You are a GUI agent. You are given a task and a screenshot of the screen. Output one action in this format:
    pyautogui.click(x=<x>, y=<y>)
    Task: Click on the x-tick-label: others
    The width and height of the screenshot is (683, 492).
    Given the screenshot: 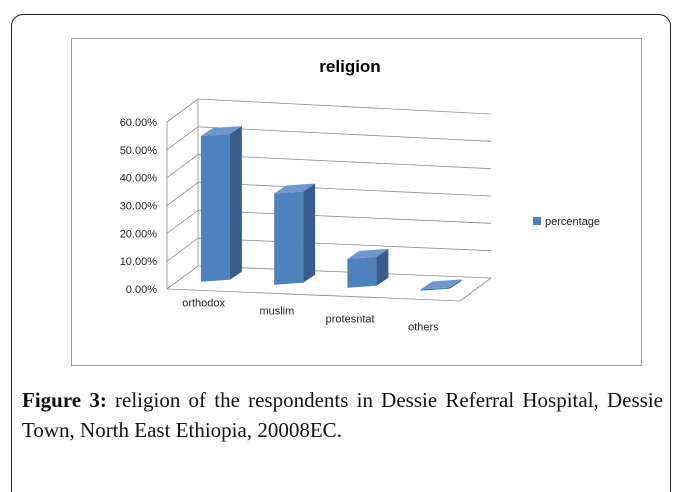 What is the action you would take?
    pyautogui.click(x=423, y=328)
    